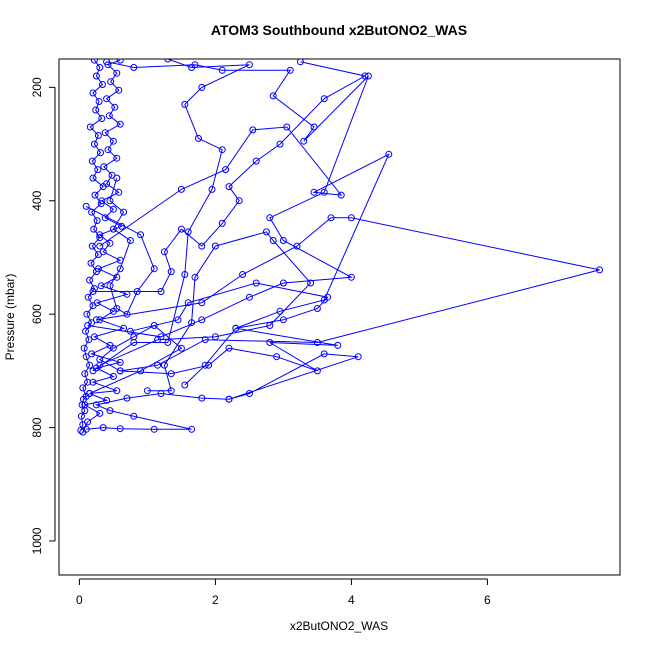  I want to click on y-tick-label: 200, so click(37, 87).